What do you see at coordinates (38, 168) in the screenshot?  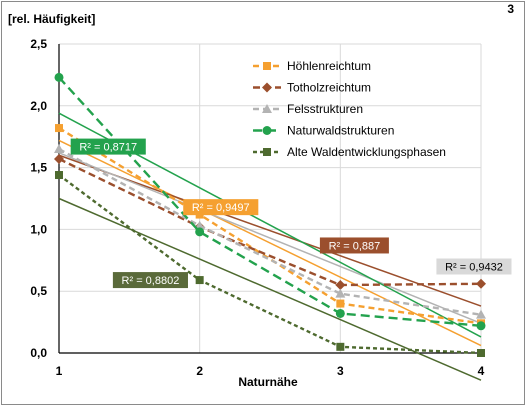 I see `y-tick-label: 1,5` at bounding box center [38, 168].